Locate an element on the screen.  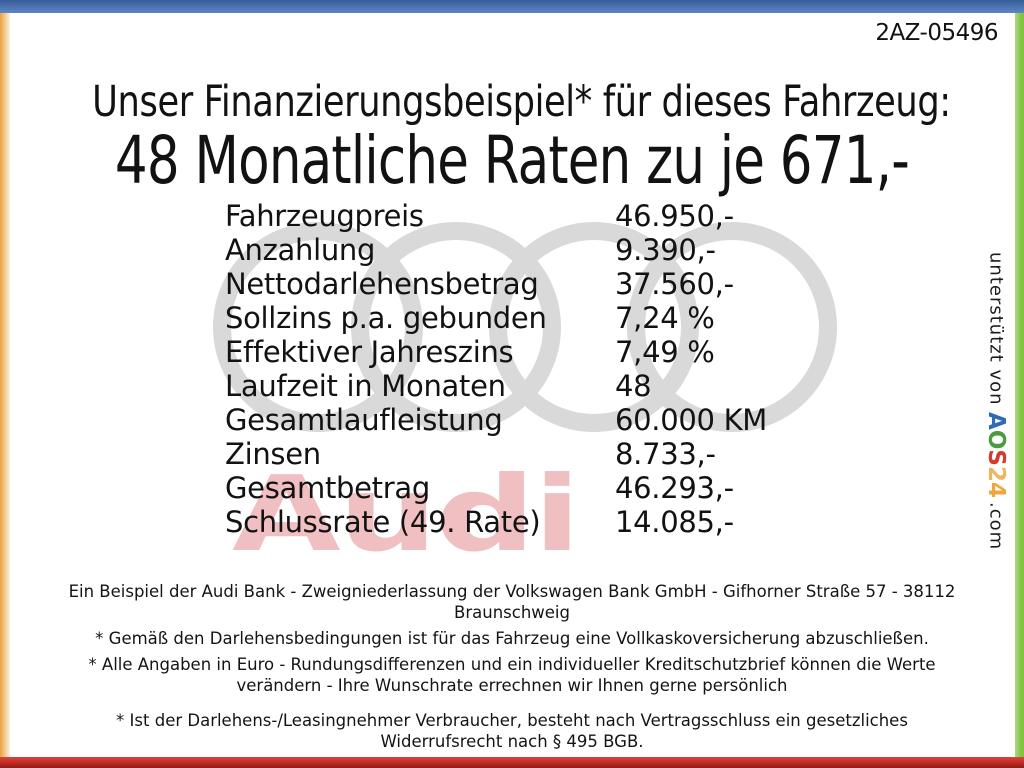
row-label: Zinsen is located at coordinates (273, 454).